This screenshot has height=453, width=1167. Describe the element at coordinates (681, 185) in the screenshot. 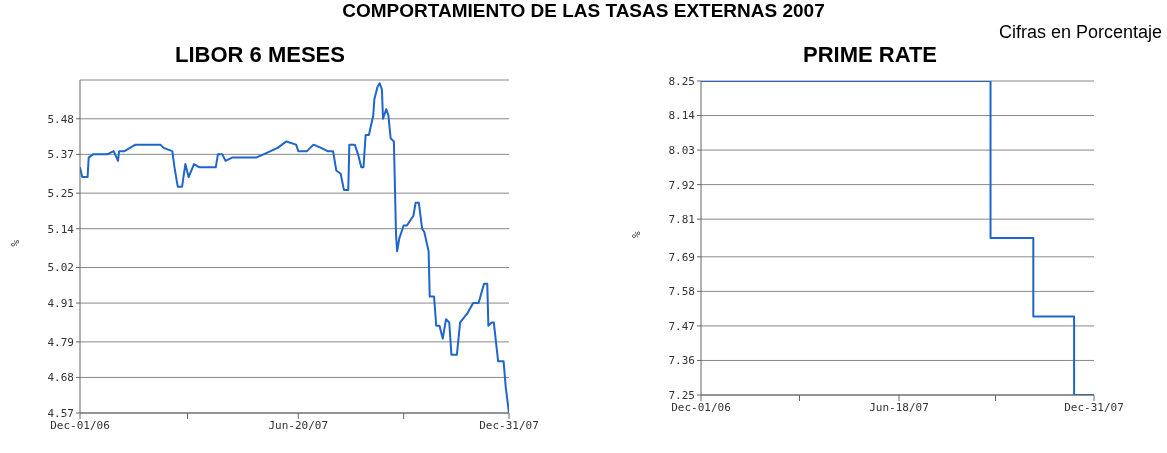

I see `y-tick-label: 7.92` at that location.